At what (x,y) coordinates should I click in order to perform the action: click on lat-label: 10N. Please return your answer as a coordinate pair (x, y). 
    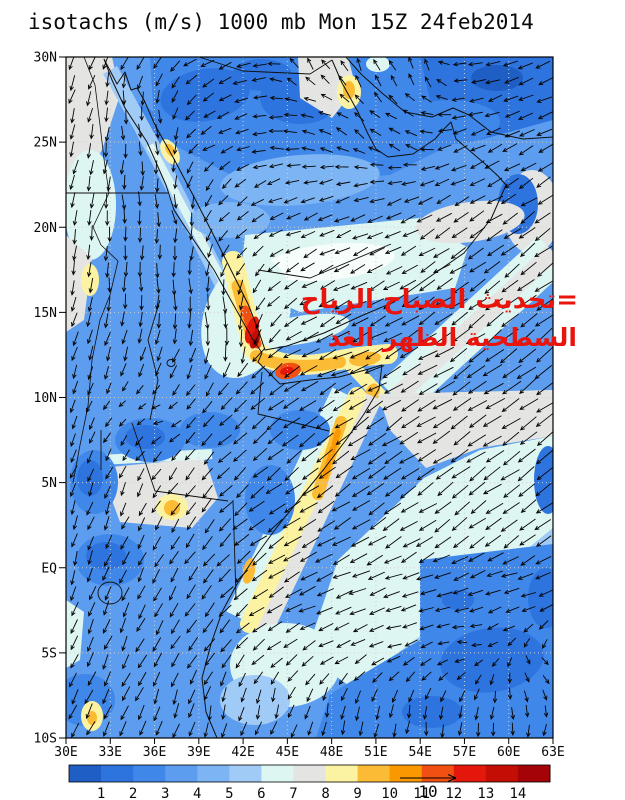
    Looking at the image, I should click on (45, 398).